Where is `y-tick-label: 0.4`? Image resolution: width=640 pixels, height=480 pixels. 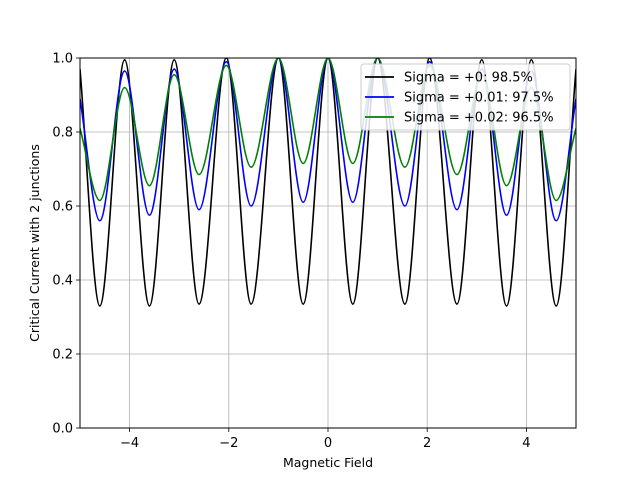 y-tick-label: 0.4 is located at coordinates (62, 281).